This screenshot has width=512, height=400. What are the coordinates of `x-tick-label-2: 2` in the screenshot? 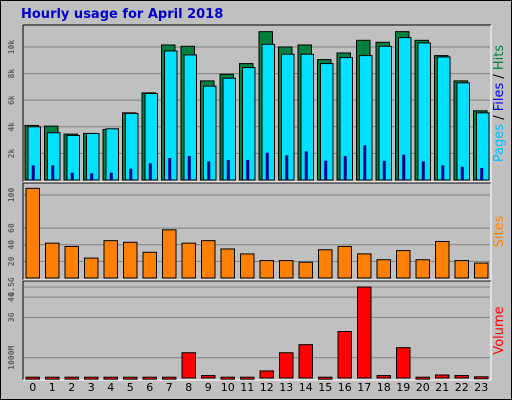 It's located at (71, 387).